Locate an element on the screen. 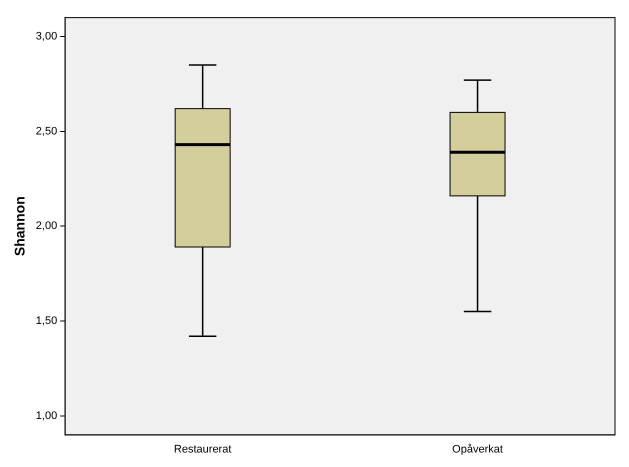  x-tick-label: Restaurerat is located at coordinates (203, 449).